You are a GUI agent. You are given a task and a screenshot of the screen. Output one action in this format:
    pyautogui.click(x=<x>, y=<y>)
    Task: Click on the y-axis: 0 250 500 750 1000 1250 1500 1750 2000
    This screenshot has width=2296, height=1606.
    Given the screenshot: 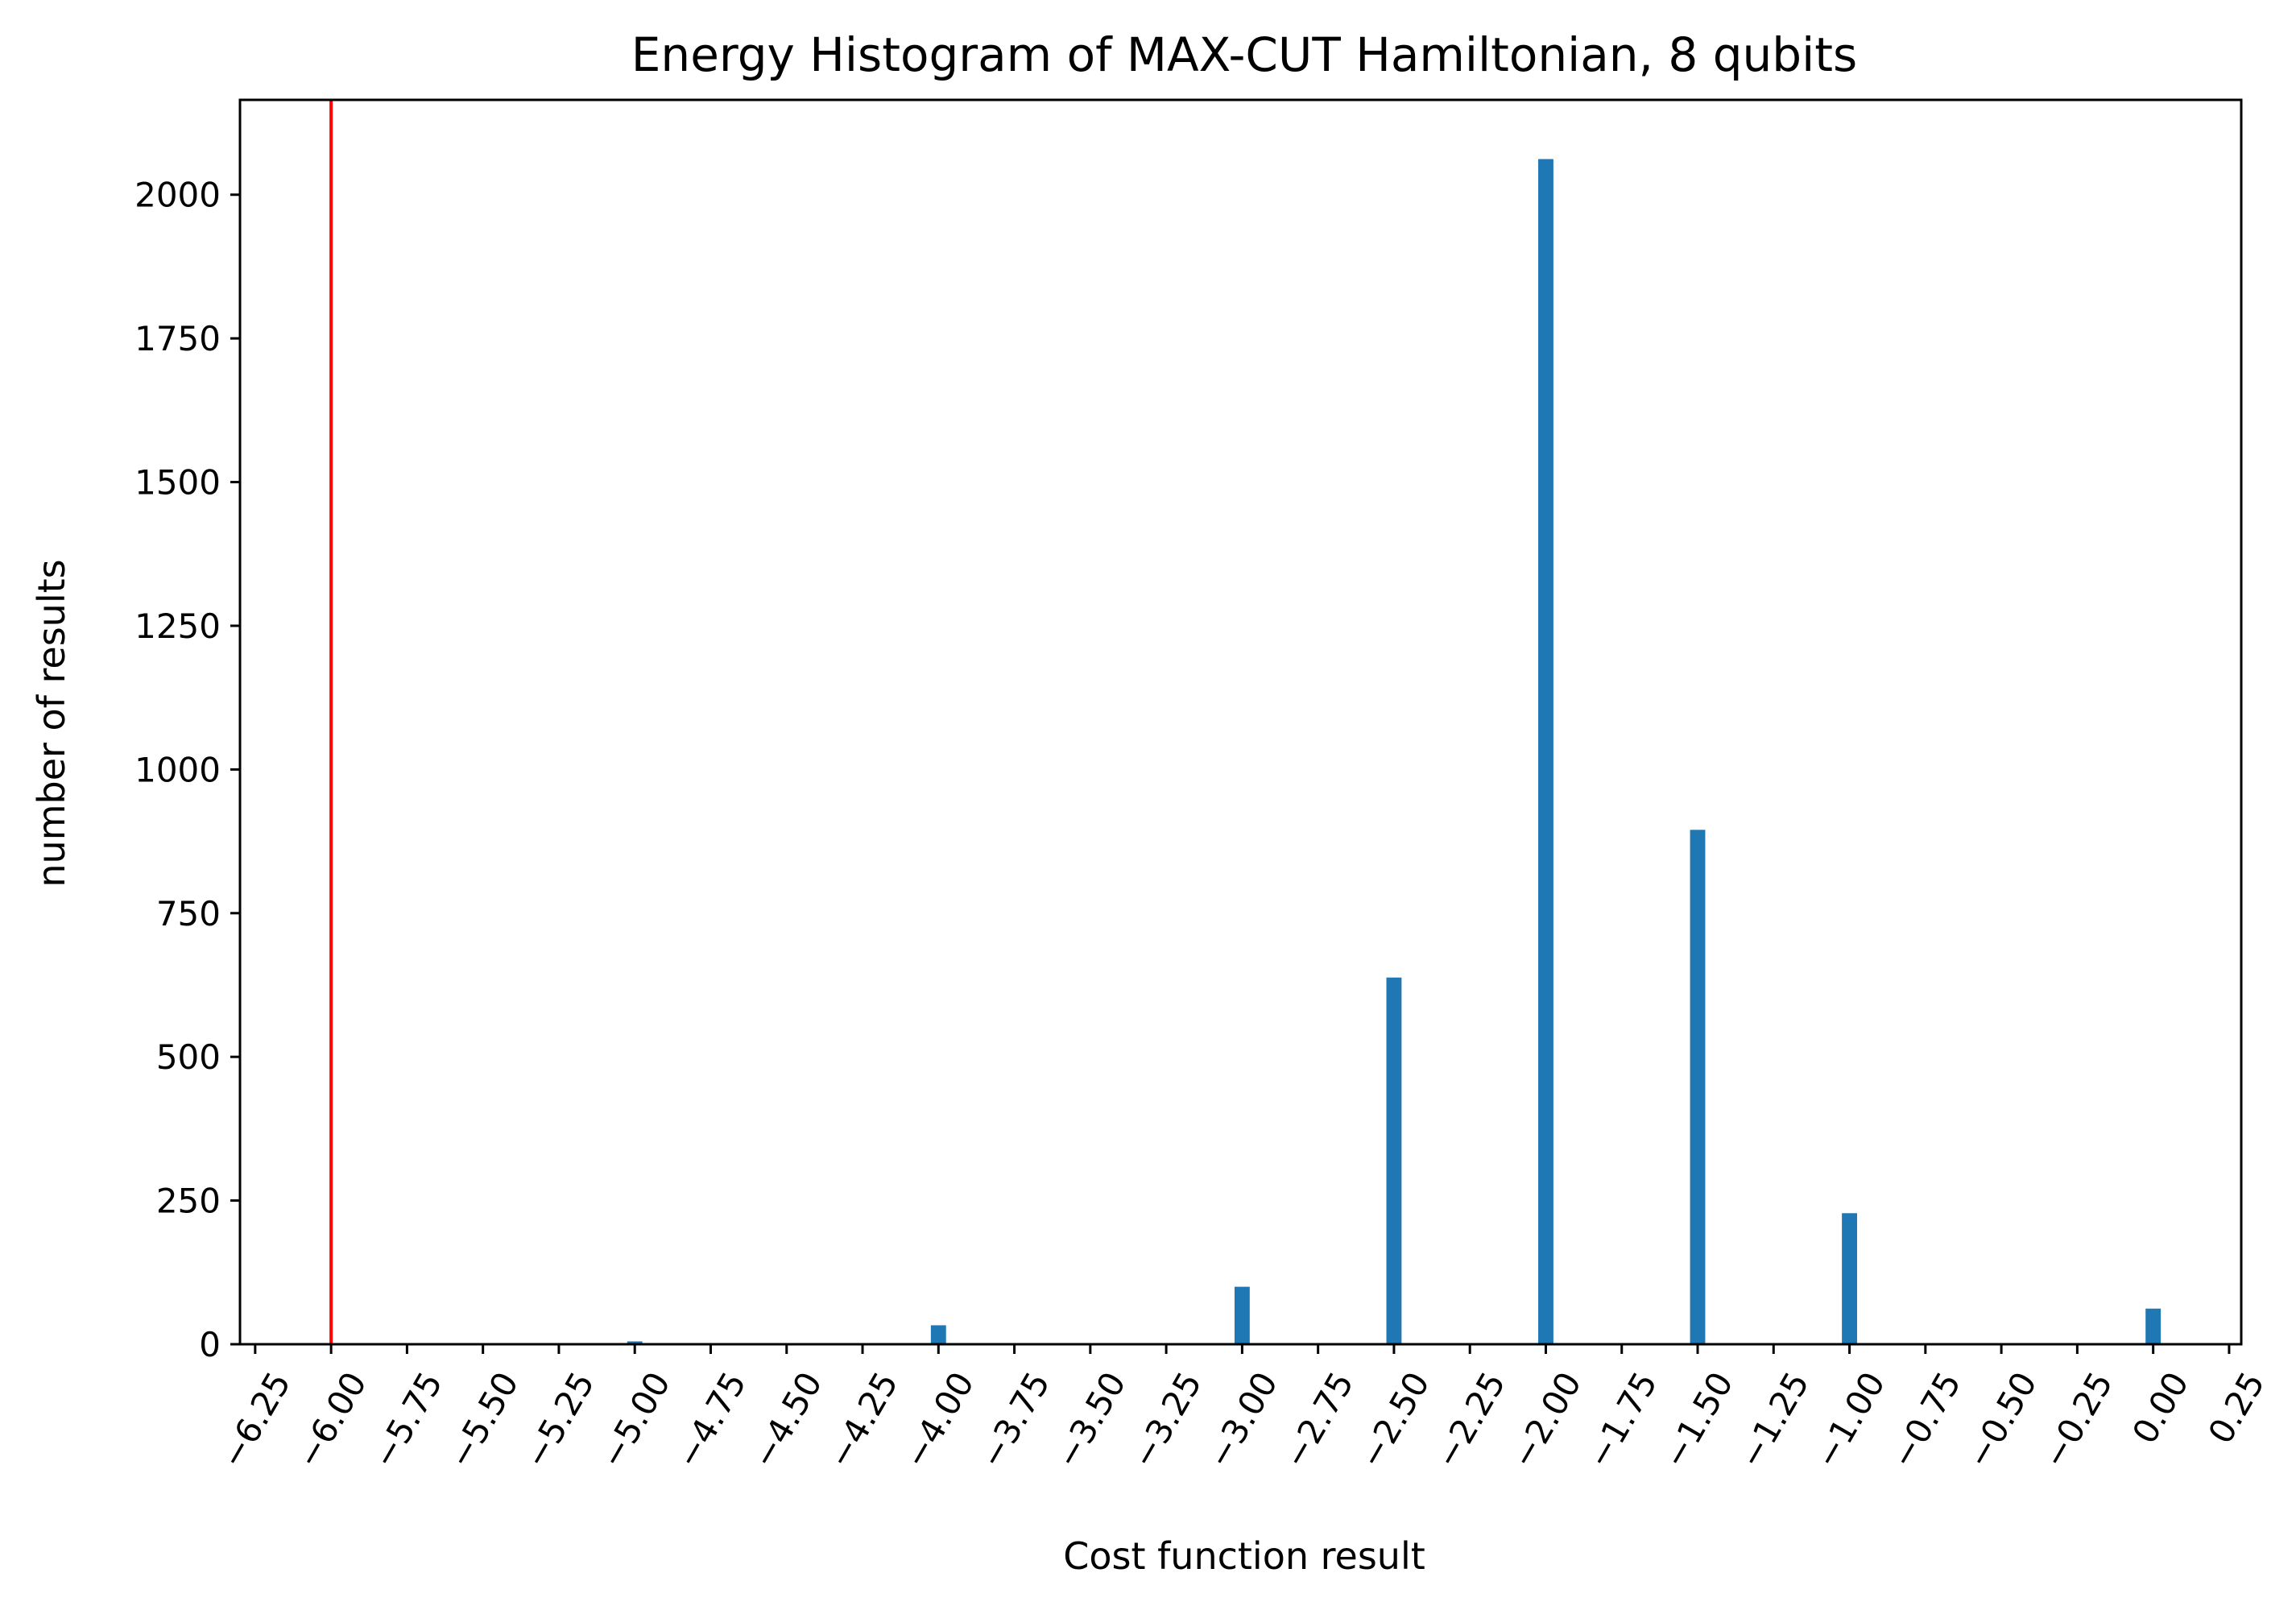 What is the action you would take?
    pyautogui.click(x=187, y=770)
    